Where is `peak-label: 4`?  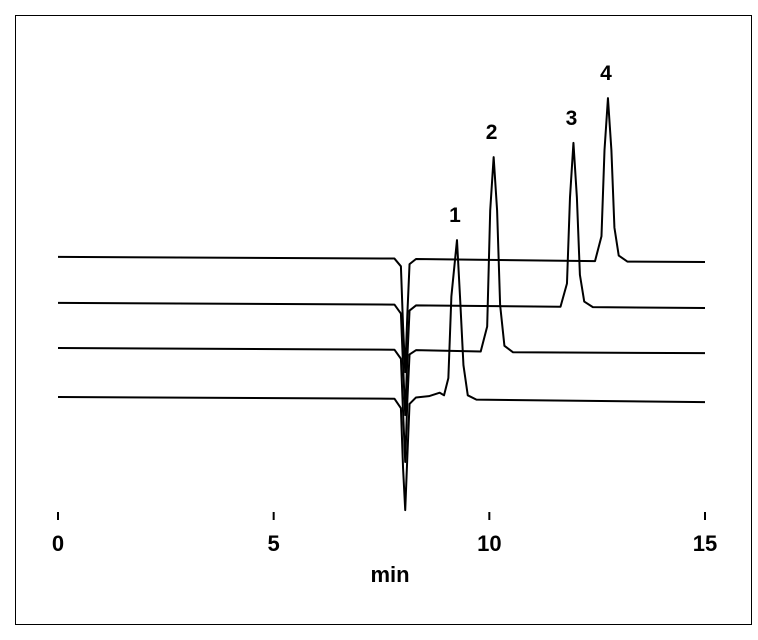
peak-label: 4 is located at coordinates (606, 73).